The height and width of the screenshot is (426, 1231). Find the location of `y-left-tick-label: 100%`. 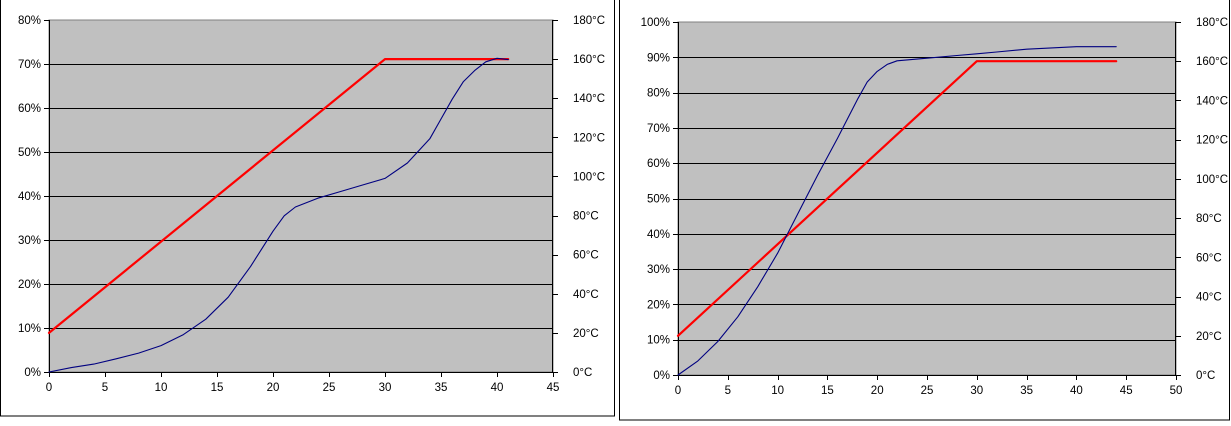

y-left-tick-label: 100% is located at coordinates (655, 23).